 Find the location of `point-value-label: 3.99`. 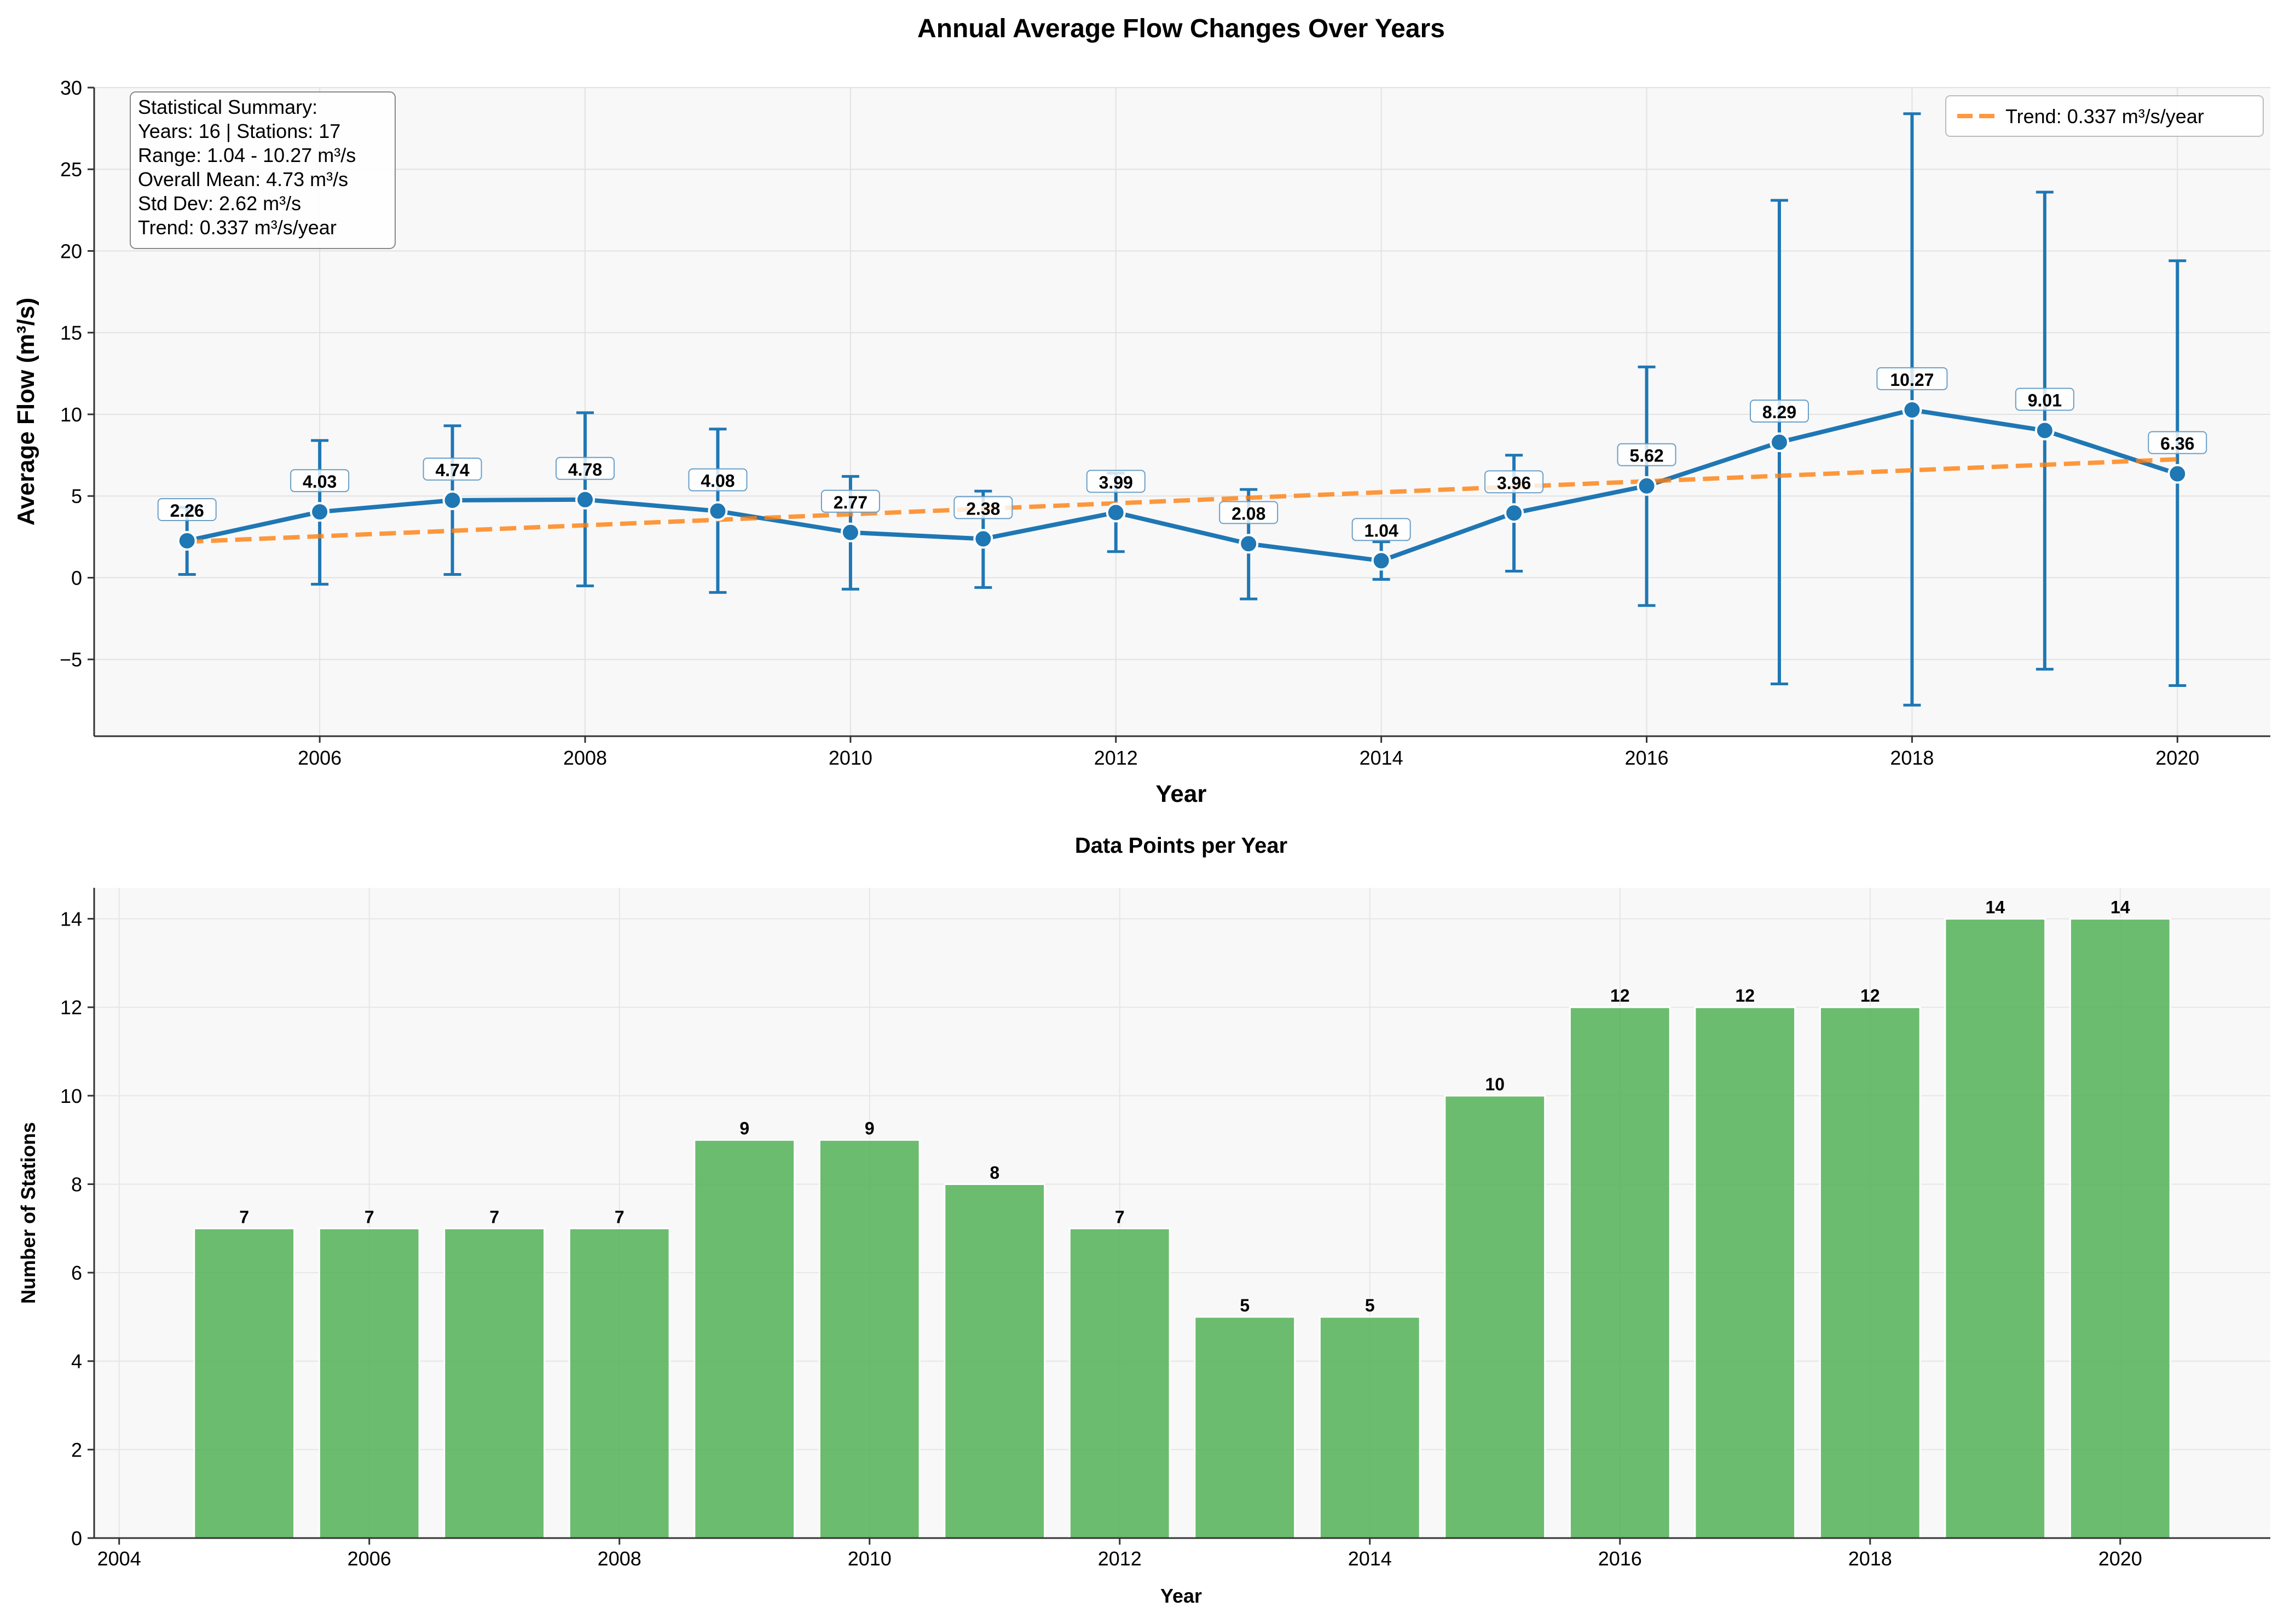

point-value-label: 3.99 is located at coordinates (1116, 482).